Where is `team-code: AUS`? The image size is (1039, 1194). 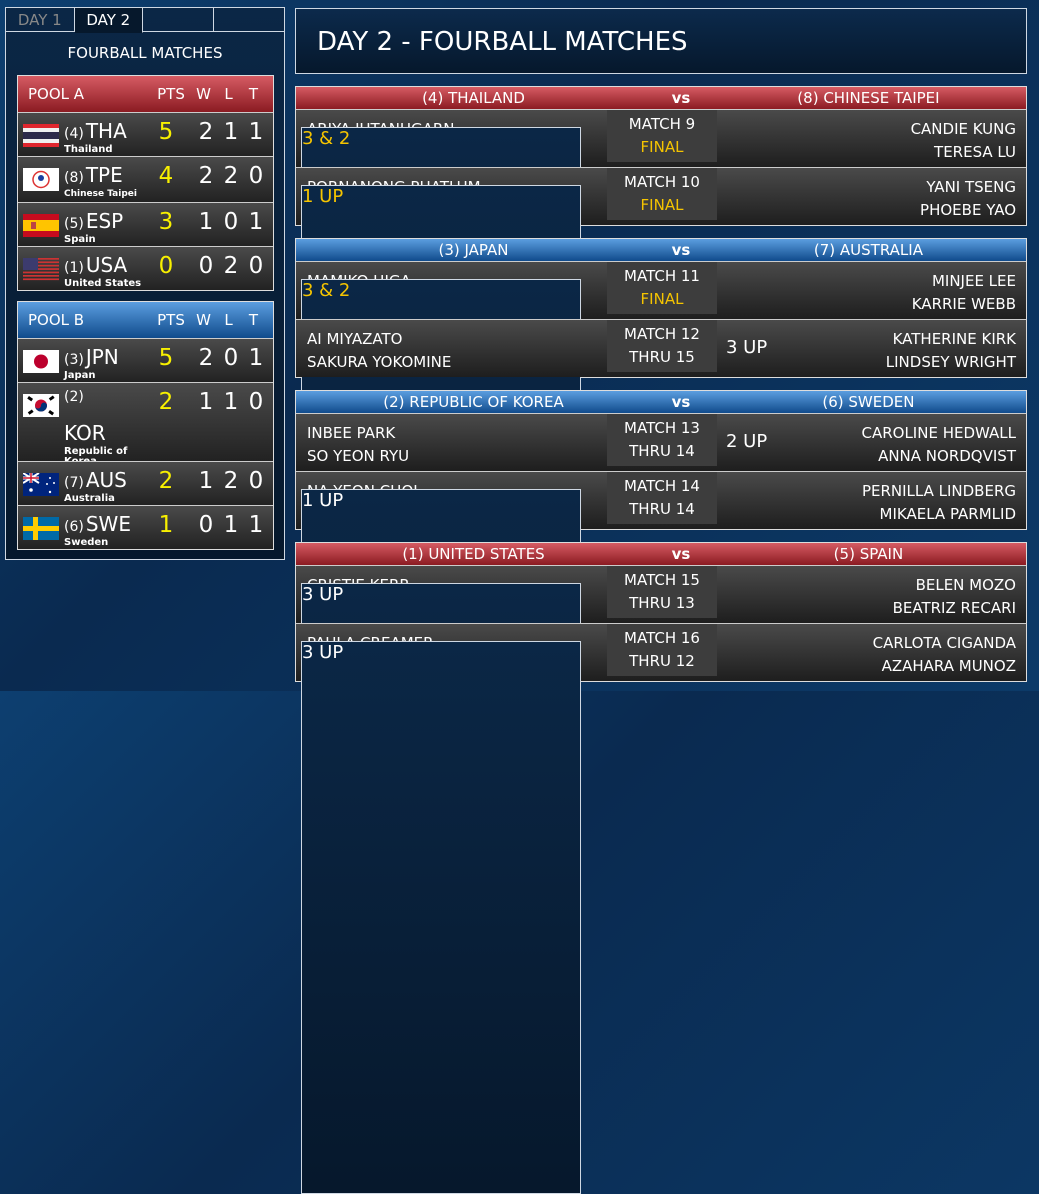 team-code: AUS is located at coordinates (106, 480).